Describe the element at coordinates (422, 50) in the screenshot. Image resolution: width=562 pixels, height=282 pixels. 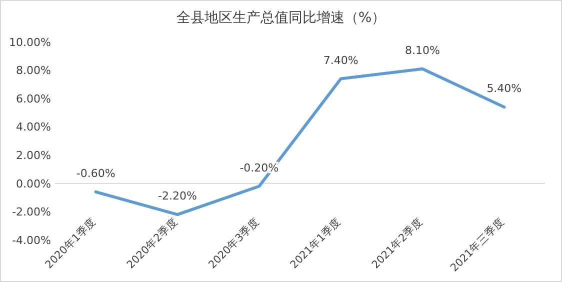
I see `data-label: 8.10%` at that location.